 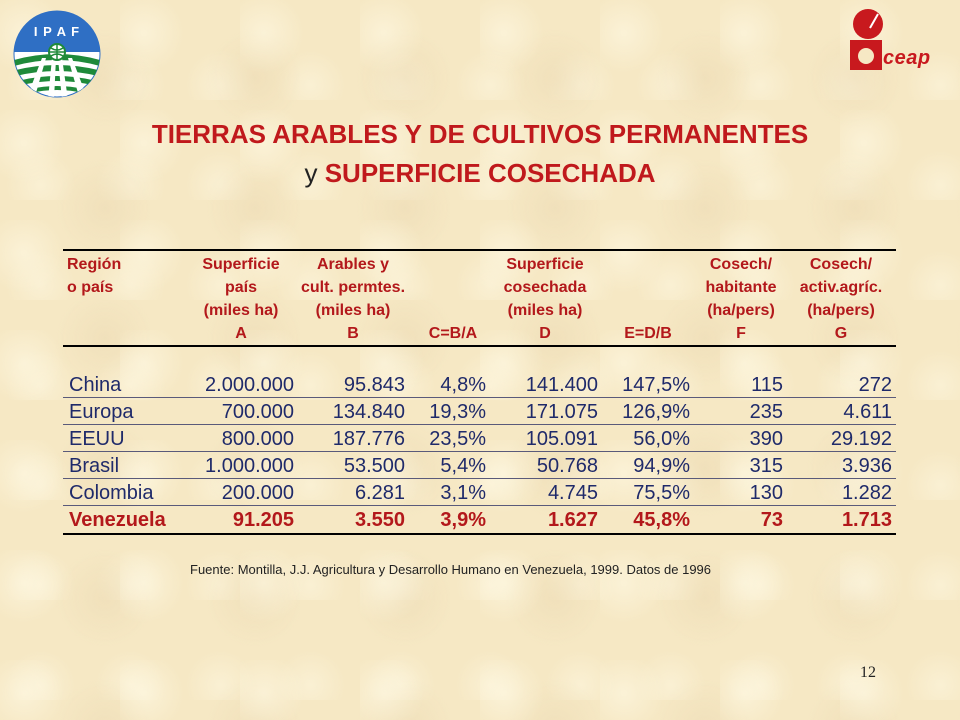 What do you see at coordinates (463, 493) in the screenshot?
I see `value-cell-c: 3,1%` at bounding box center [463, 493].